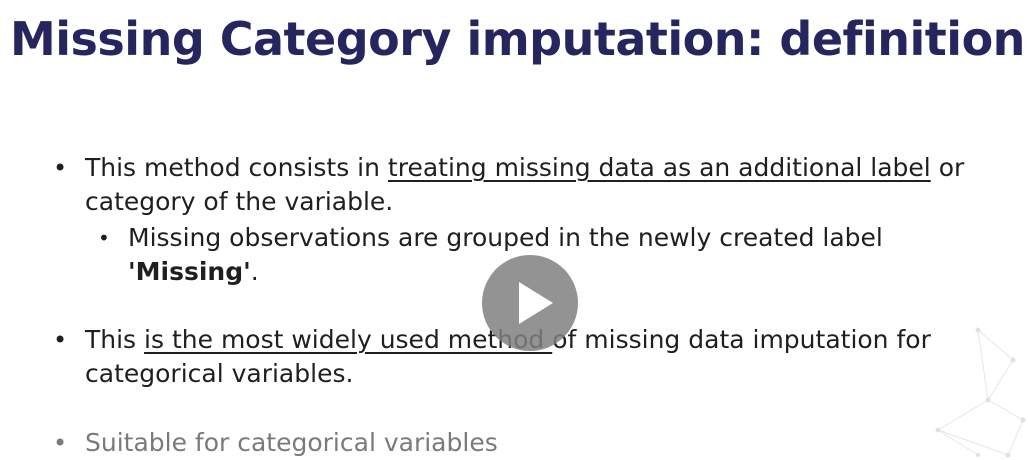 The image size is (1028, 460). Describe the element at coordinates (236, 167) in the screenshot. I see `bullet-text-prefix: This method consists in` at that location.